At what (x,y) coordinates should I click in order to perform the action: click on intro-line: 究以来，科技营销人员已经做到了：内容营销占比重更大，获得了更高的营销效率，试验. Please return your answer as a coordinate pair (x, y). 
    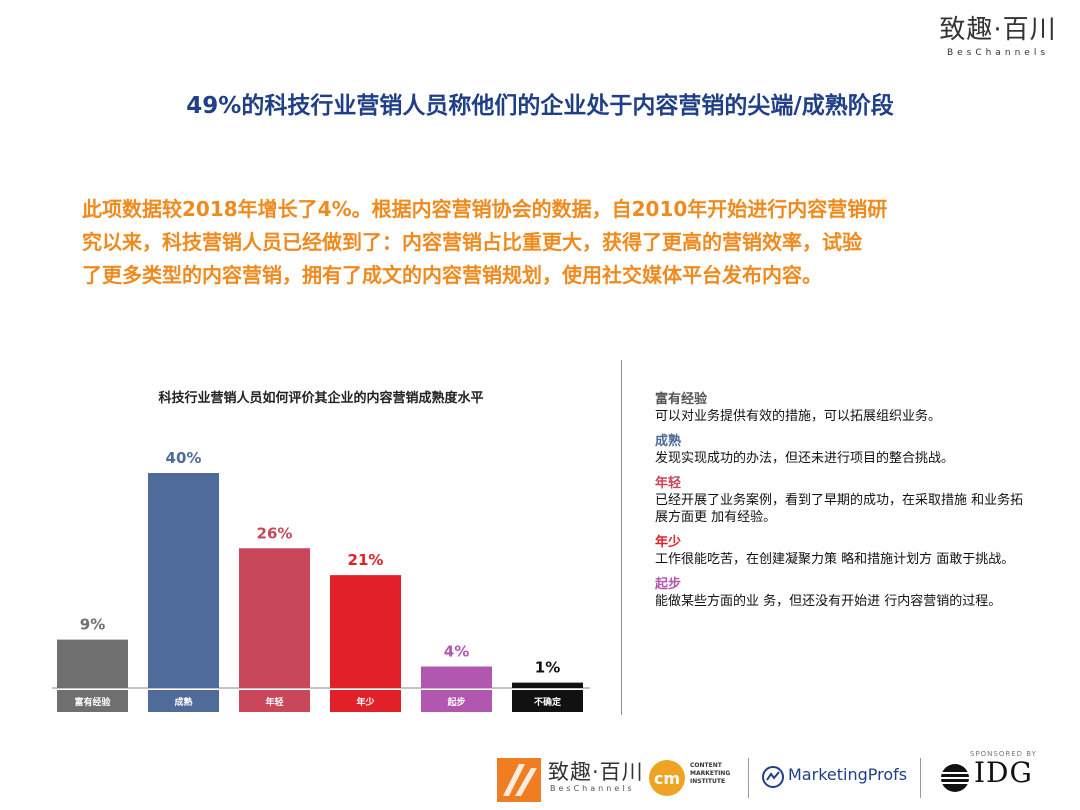
    Looking at the image, I should click on (472, 242).